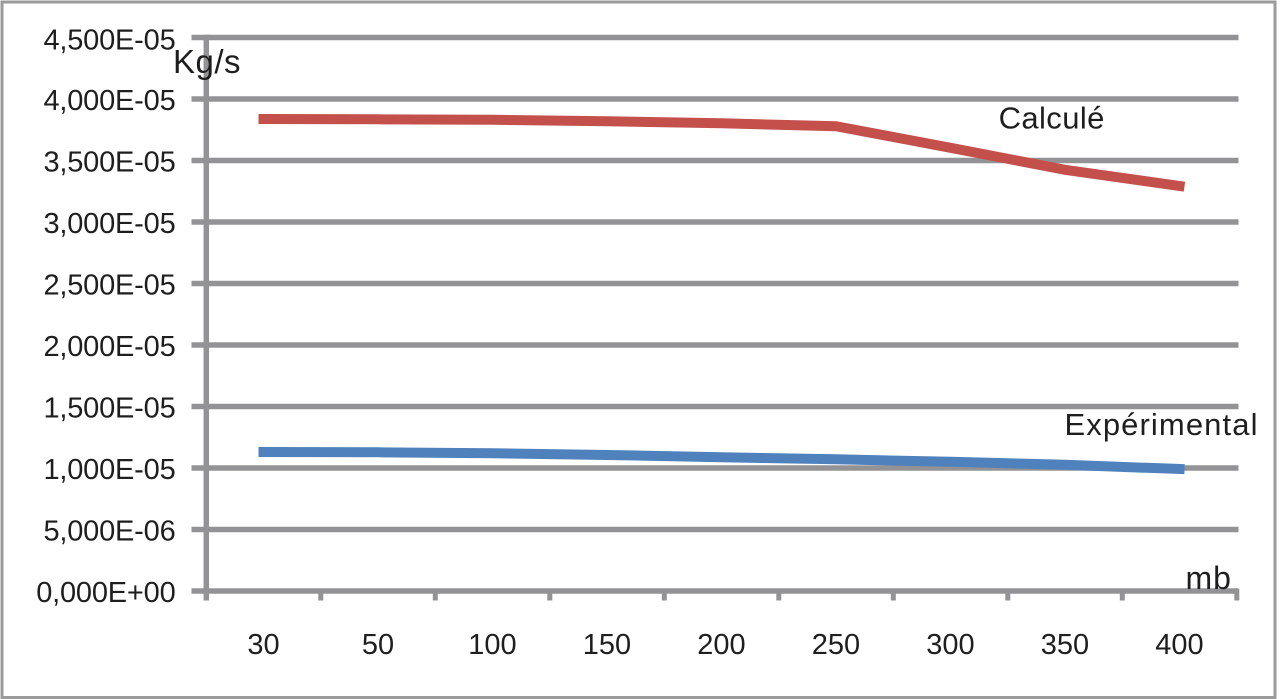 The height and width of the screenshot is (699, 1280). What do you see at coordinates (492, 645) in the screenshot?
I see `svg-text: 100` at bounding box center [492, 645].